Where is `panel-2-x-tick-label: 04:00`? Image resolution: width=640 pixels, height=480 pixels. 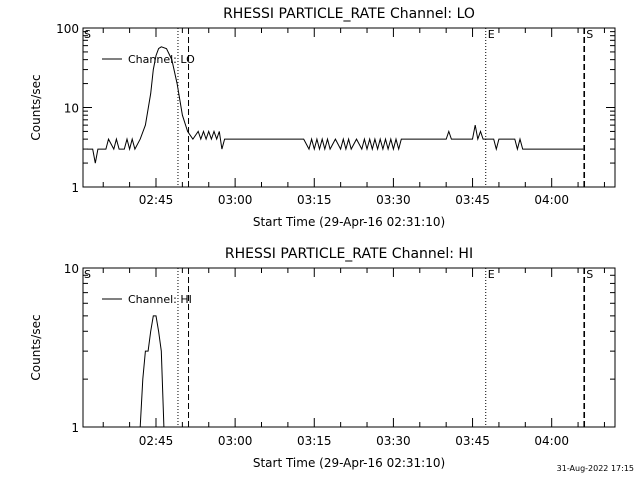
panel-2-x-tick-label: 04:00 is located at coordinates (551, 441).